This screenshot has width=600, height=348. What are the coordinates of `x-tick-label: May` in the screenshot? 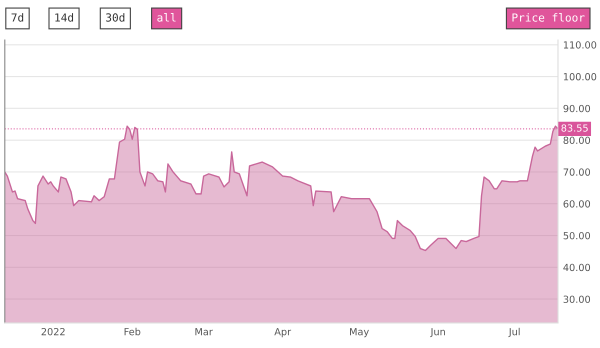 It's located at (359, 333).